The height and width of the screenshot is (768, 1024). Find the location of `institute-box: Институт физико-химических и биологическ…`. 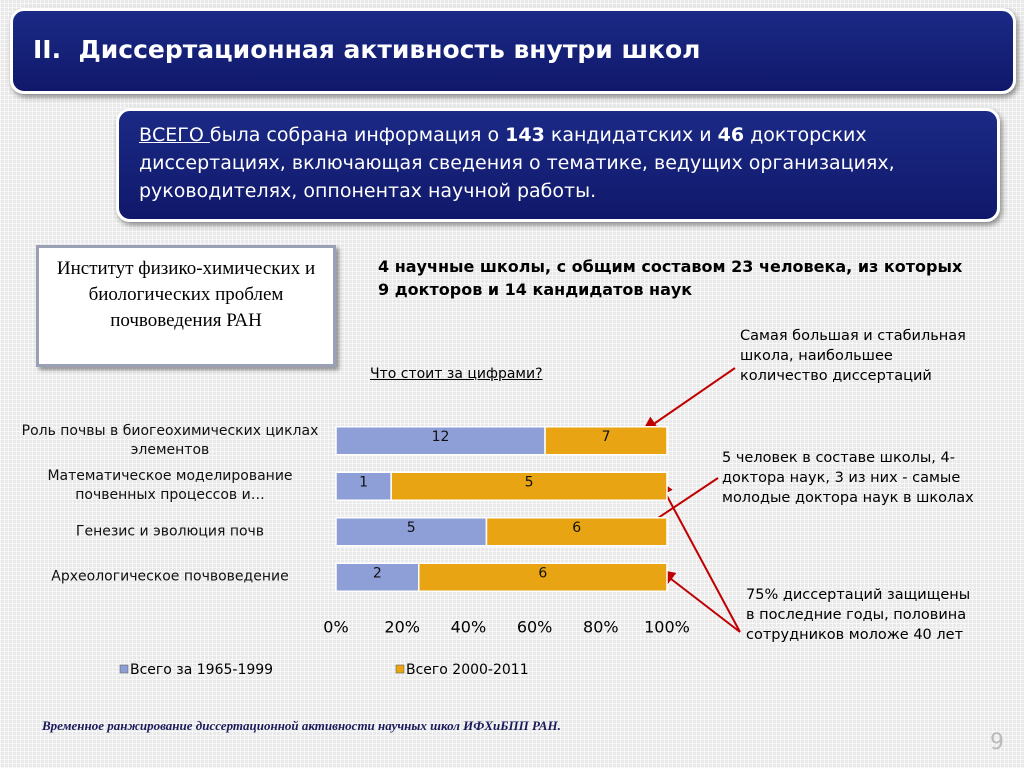

institute-box: Институт физико-химических и биологическ… is located at coordinates (186, 306).